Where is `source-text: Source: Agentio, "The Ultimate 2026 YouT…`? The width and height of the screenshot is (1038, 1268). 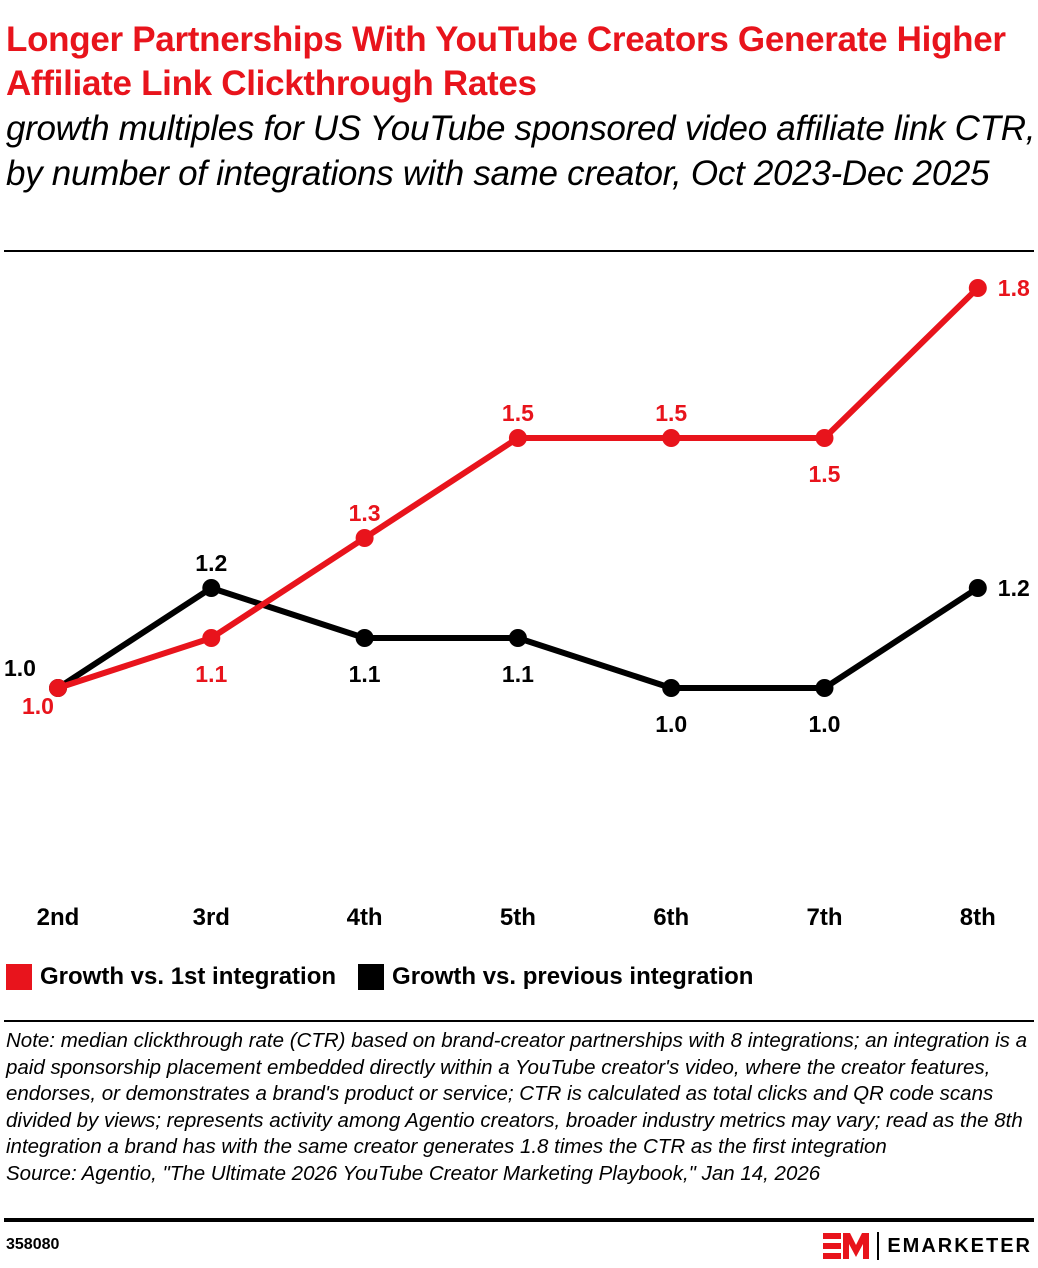
source-text: Source: Agentio, "The Ultimate 2026 YouT… is located at coordinates (413, 1173).